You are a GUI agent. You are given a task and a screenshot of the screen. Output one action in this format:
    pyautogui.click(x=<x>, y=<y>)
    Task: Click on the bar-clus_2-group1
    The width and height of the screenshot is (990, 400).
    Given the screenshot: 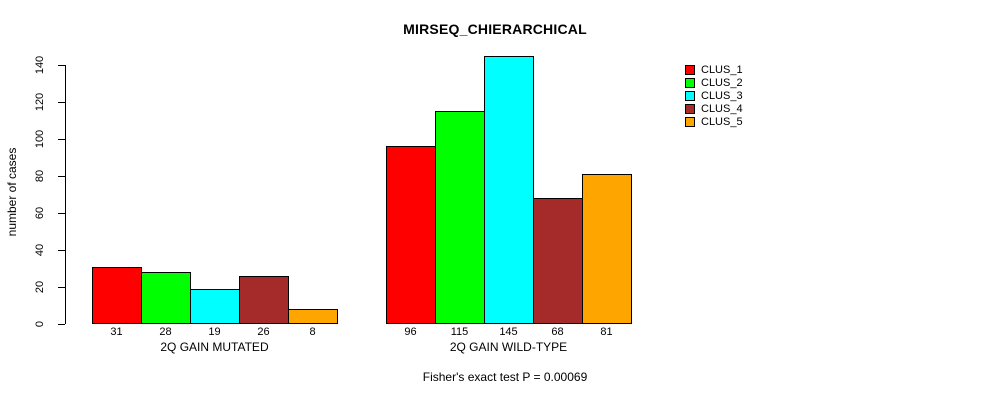 What is the action you would take?
    pyautogui.click(x=166, y=298)
    